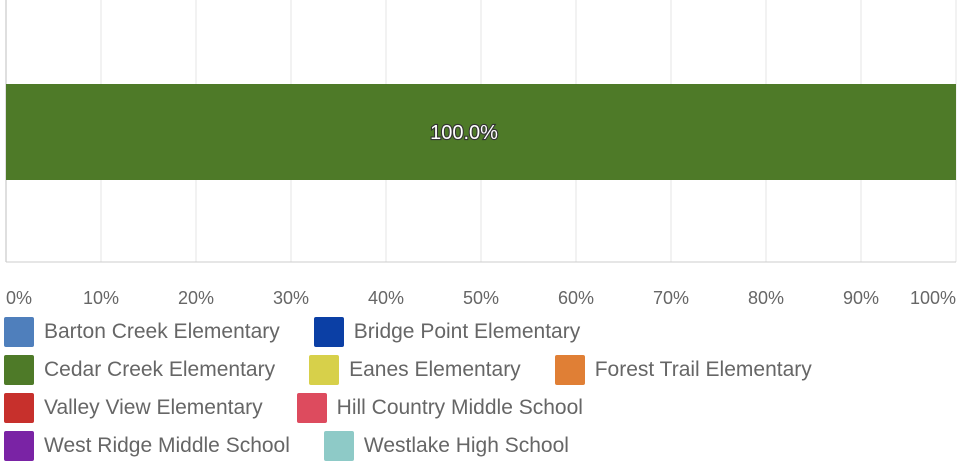 The width and height of the screenshot is (957, 465). I want to click on legend-item: Bridge Point Elementary, so click(447, 332).